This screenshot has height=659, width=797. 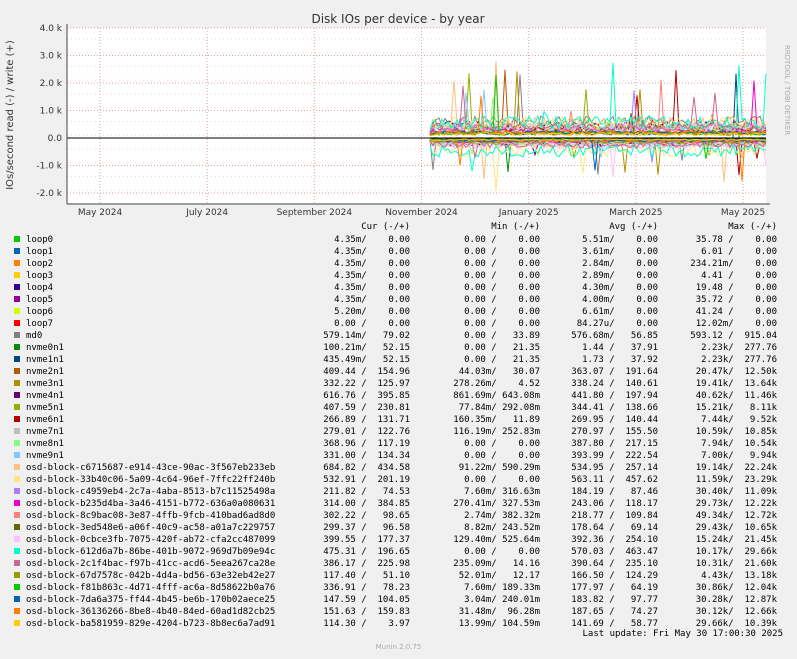 What do you see at coordinates (620, 300) in the screenshot?
I see `legend-value-avg: 4.00m/ 0.00` at bounding box center [620, 300].